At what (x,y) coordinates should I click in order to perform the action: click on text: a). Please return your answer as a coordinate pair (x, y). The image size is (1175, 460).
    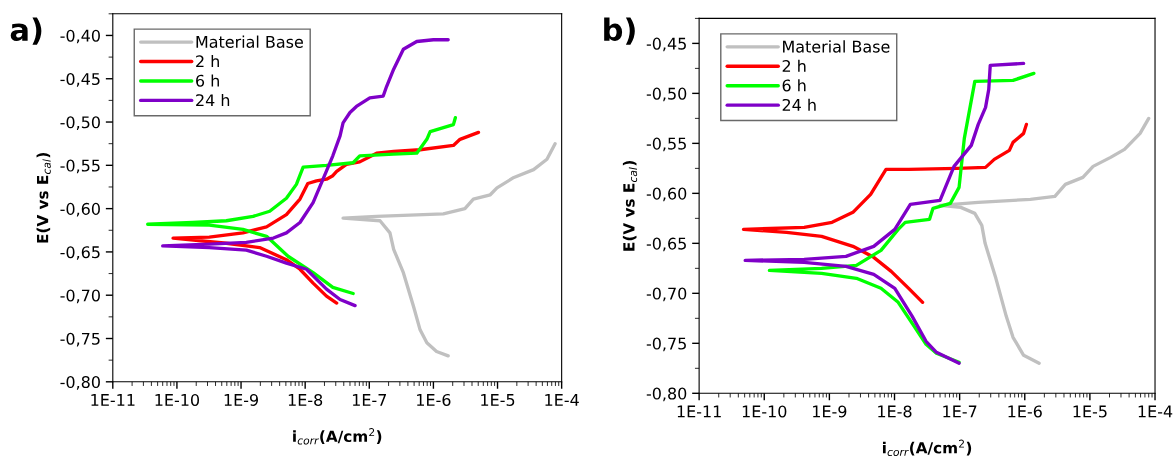
    Looking at the image, I should click on (26, 31).